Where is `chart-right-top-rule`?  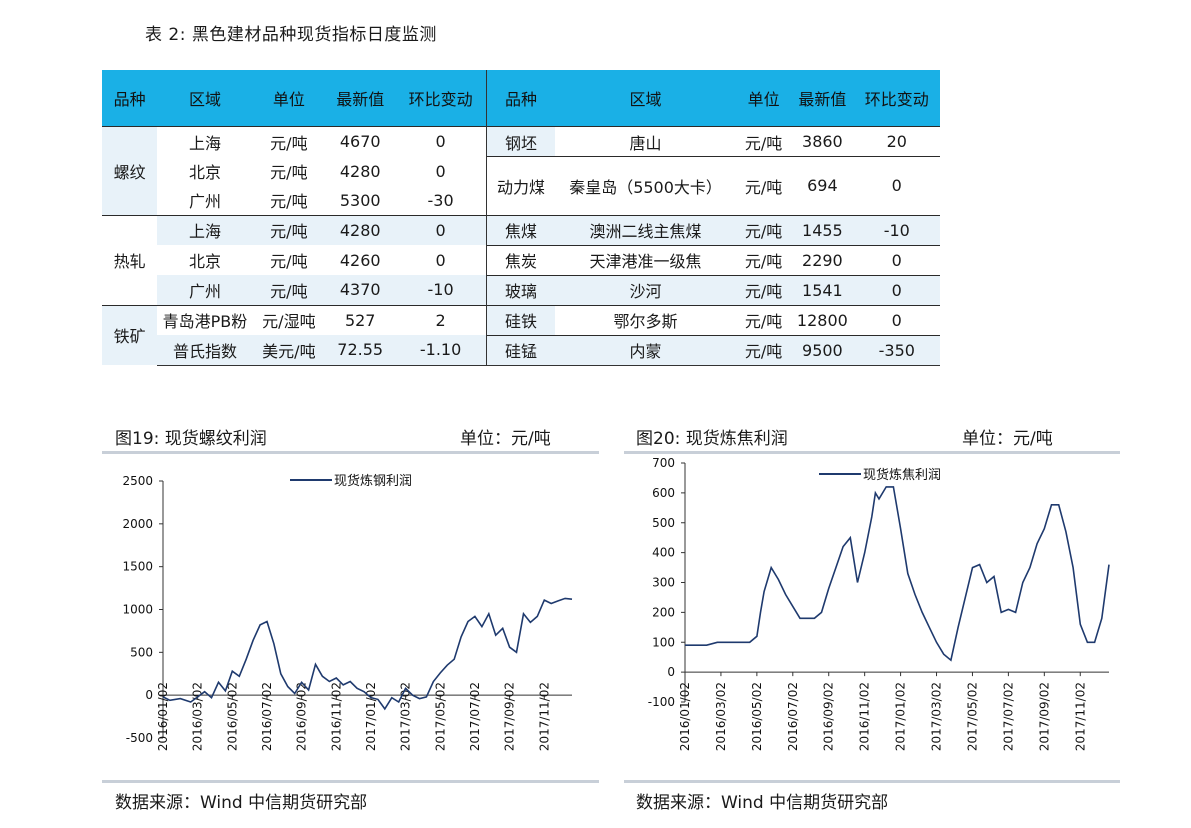
chart-right-top-rule is located at coordinates (872, 452).